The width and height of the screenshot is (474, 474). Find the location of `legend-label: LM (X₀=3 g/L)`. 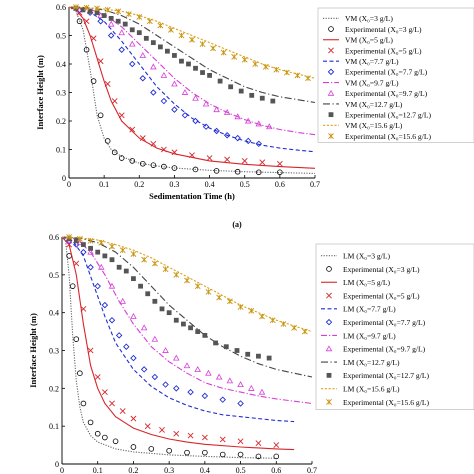

legend-label: LM (X₀=3 g/L) is located at coordinates (366, 255).